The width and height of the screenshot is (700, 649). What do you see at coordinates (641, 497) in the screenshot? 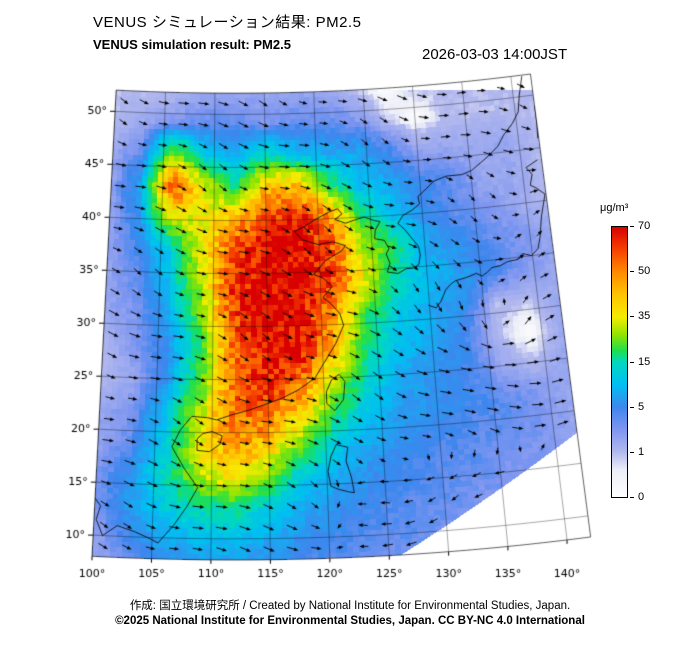
I see `colorbar-tick-label: 0` at bounding box center [641, 497].